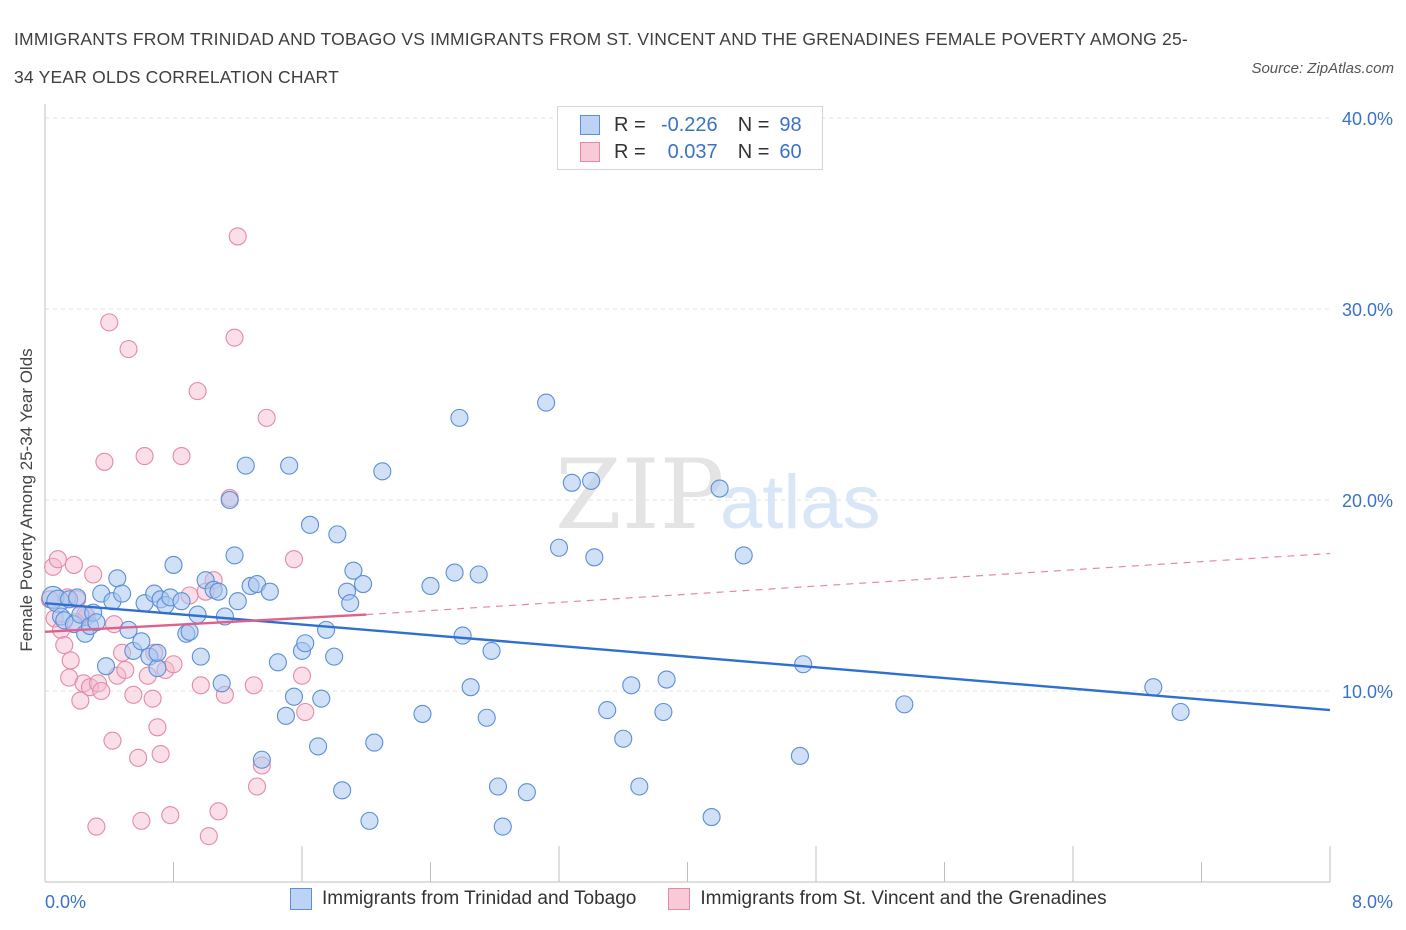 Image resolution: width=1406 pixels, height=930 pixels. What do you see at coordinates (687, 656) in the screenshot?
I see `trinidad-trend-line` at bounding box center [687, 656].